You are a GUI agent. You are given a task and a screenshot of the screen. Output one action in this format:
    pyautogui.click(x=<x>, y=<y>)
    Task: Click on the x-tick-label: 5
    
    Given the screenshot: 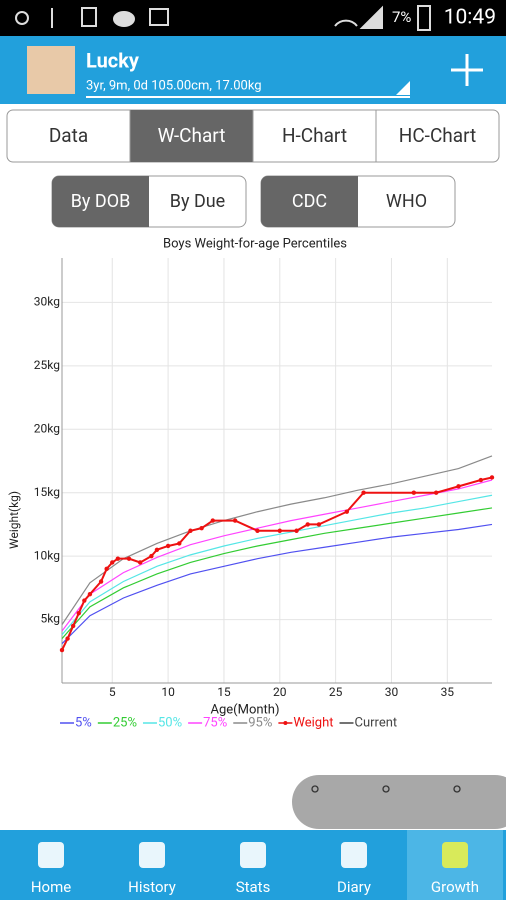 What is the action you would take?
    pyautogui.click(x=112, y=692)
    